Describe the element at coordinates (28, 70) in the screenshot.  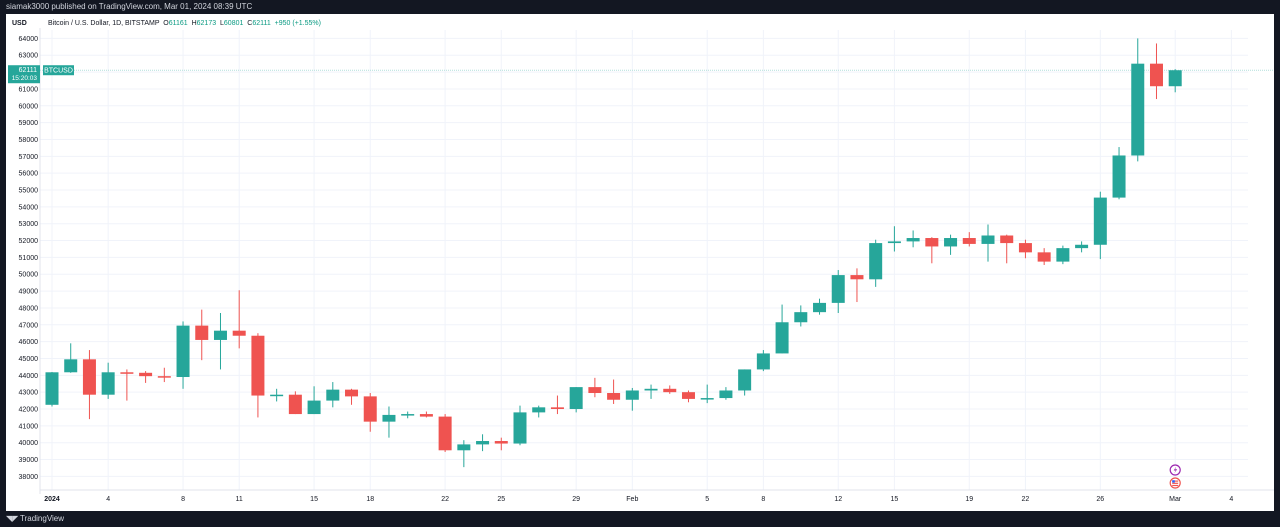
I see `price-tag-value: 62111` at that location.